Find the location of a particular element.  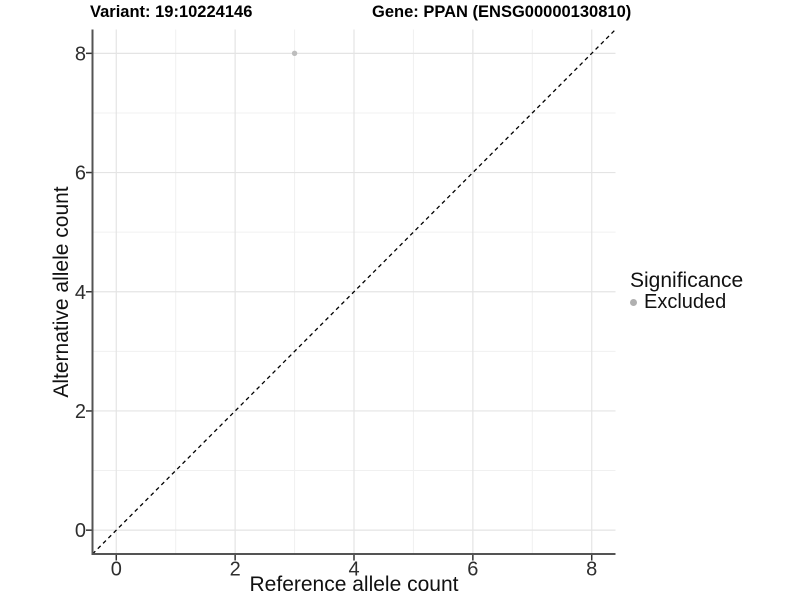

x-tick-label: 0 is located at coordinates (116, 570).